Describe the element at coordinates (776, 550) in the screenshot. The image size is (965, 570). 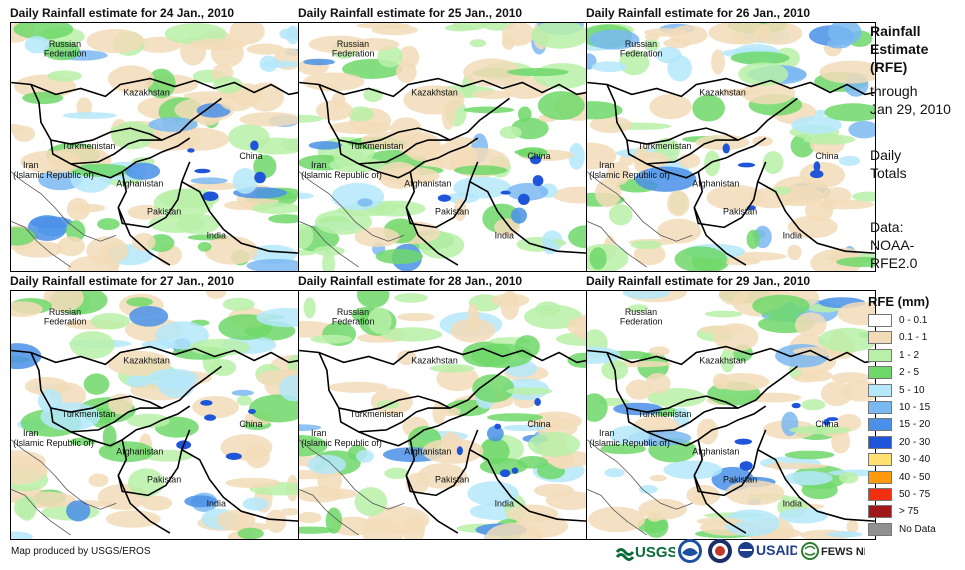
I see `usaid-wordmark: USAID` at that location.